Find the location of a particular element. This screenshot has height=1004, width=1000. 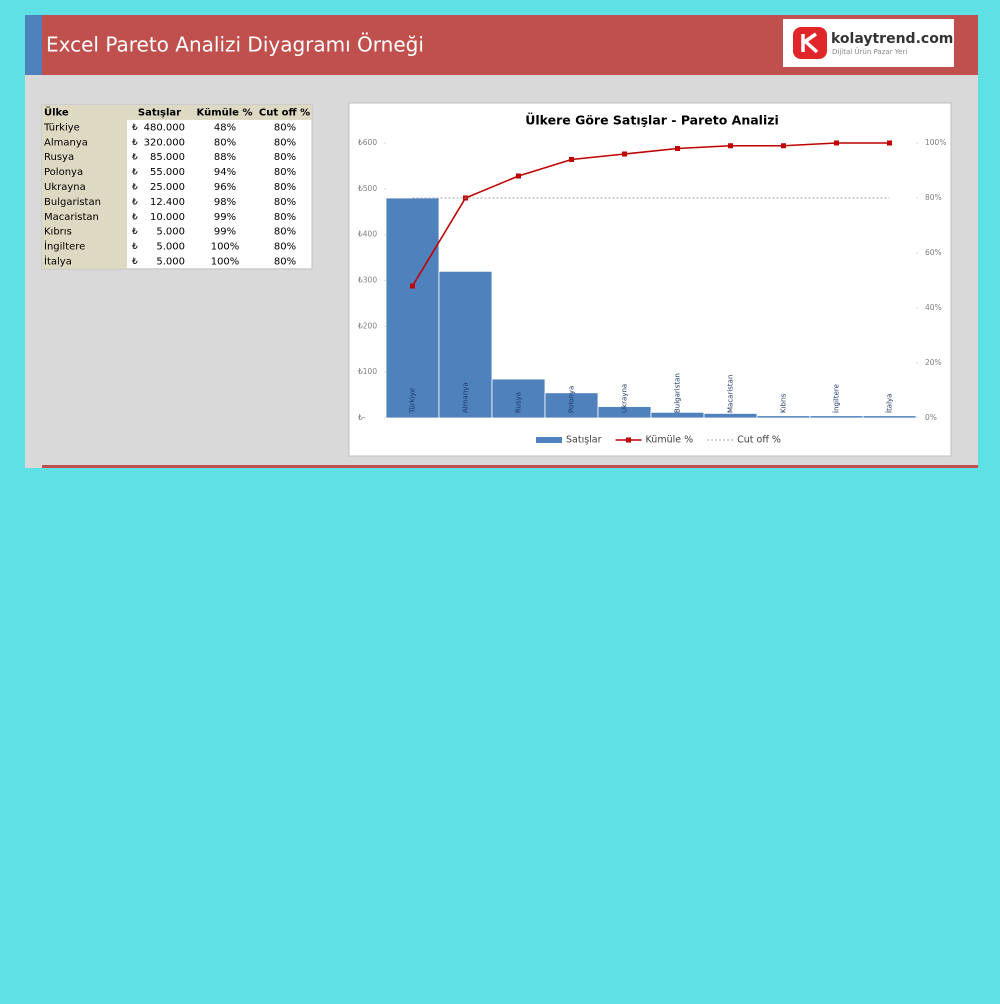

table-cell: 55.000 is located at coordinates (167, 172).